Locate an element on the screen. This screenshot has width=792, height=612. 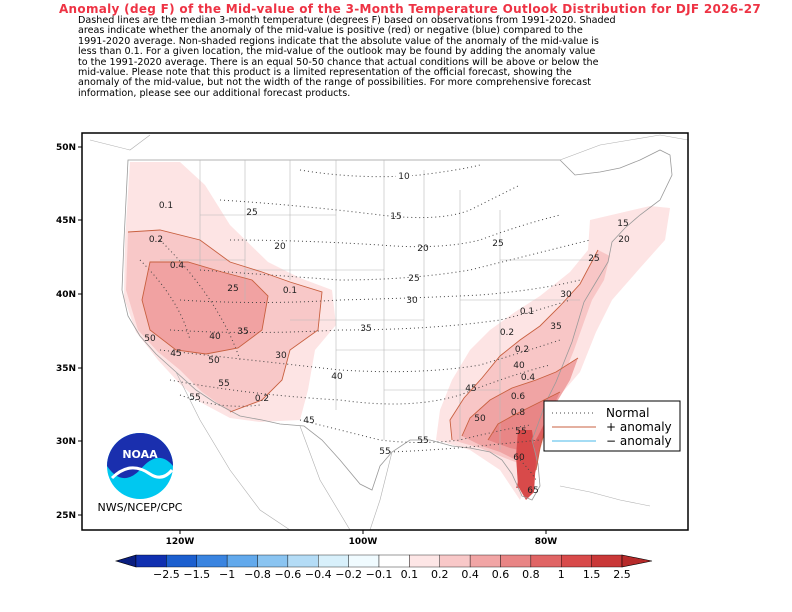
colorbar-label: 1 is located at coordinates (561, 574).